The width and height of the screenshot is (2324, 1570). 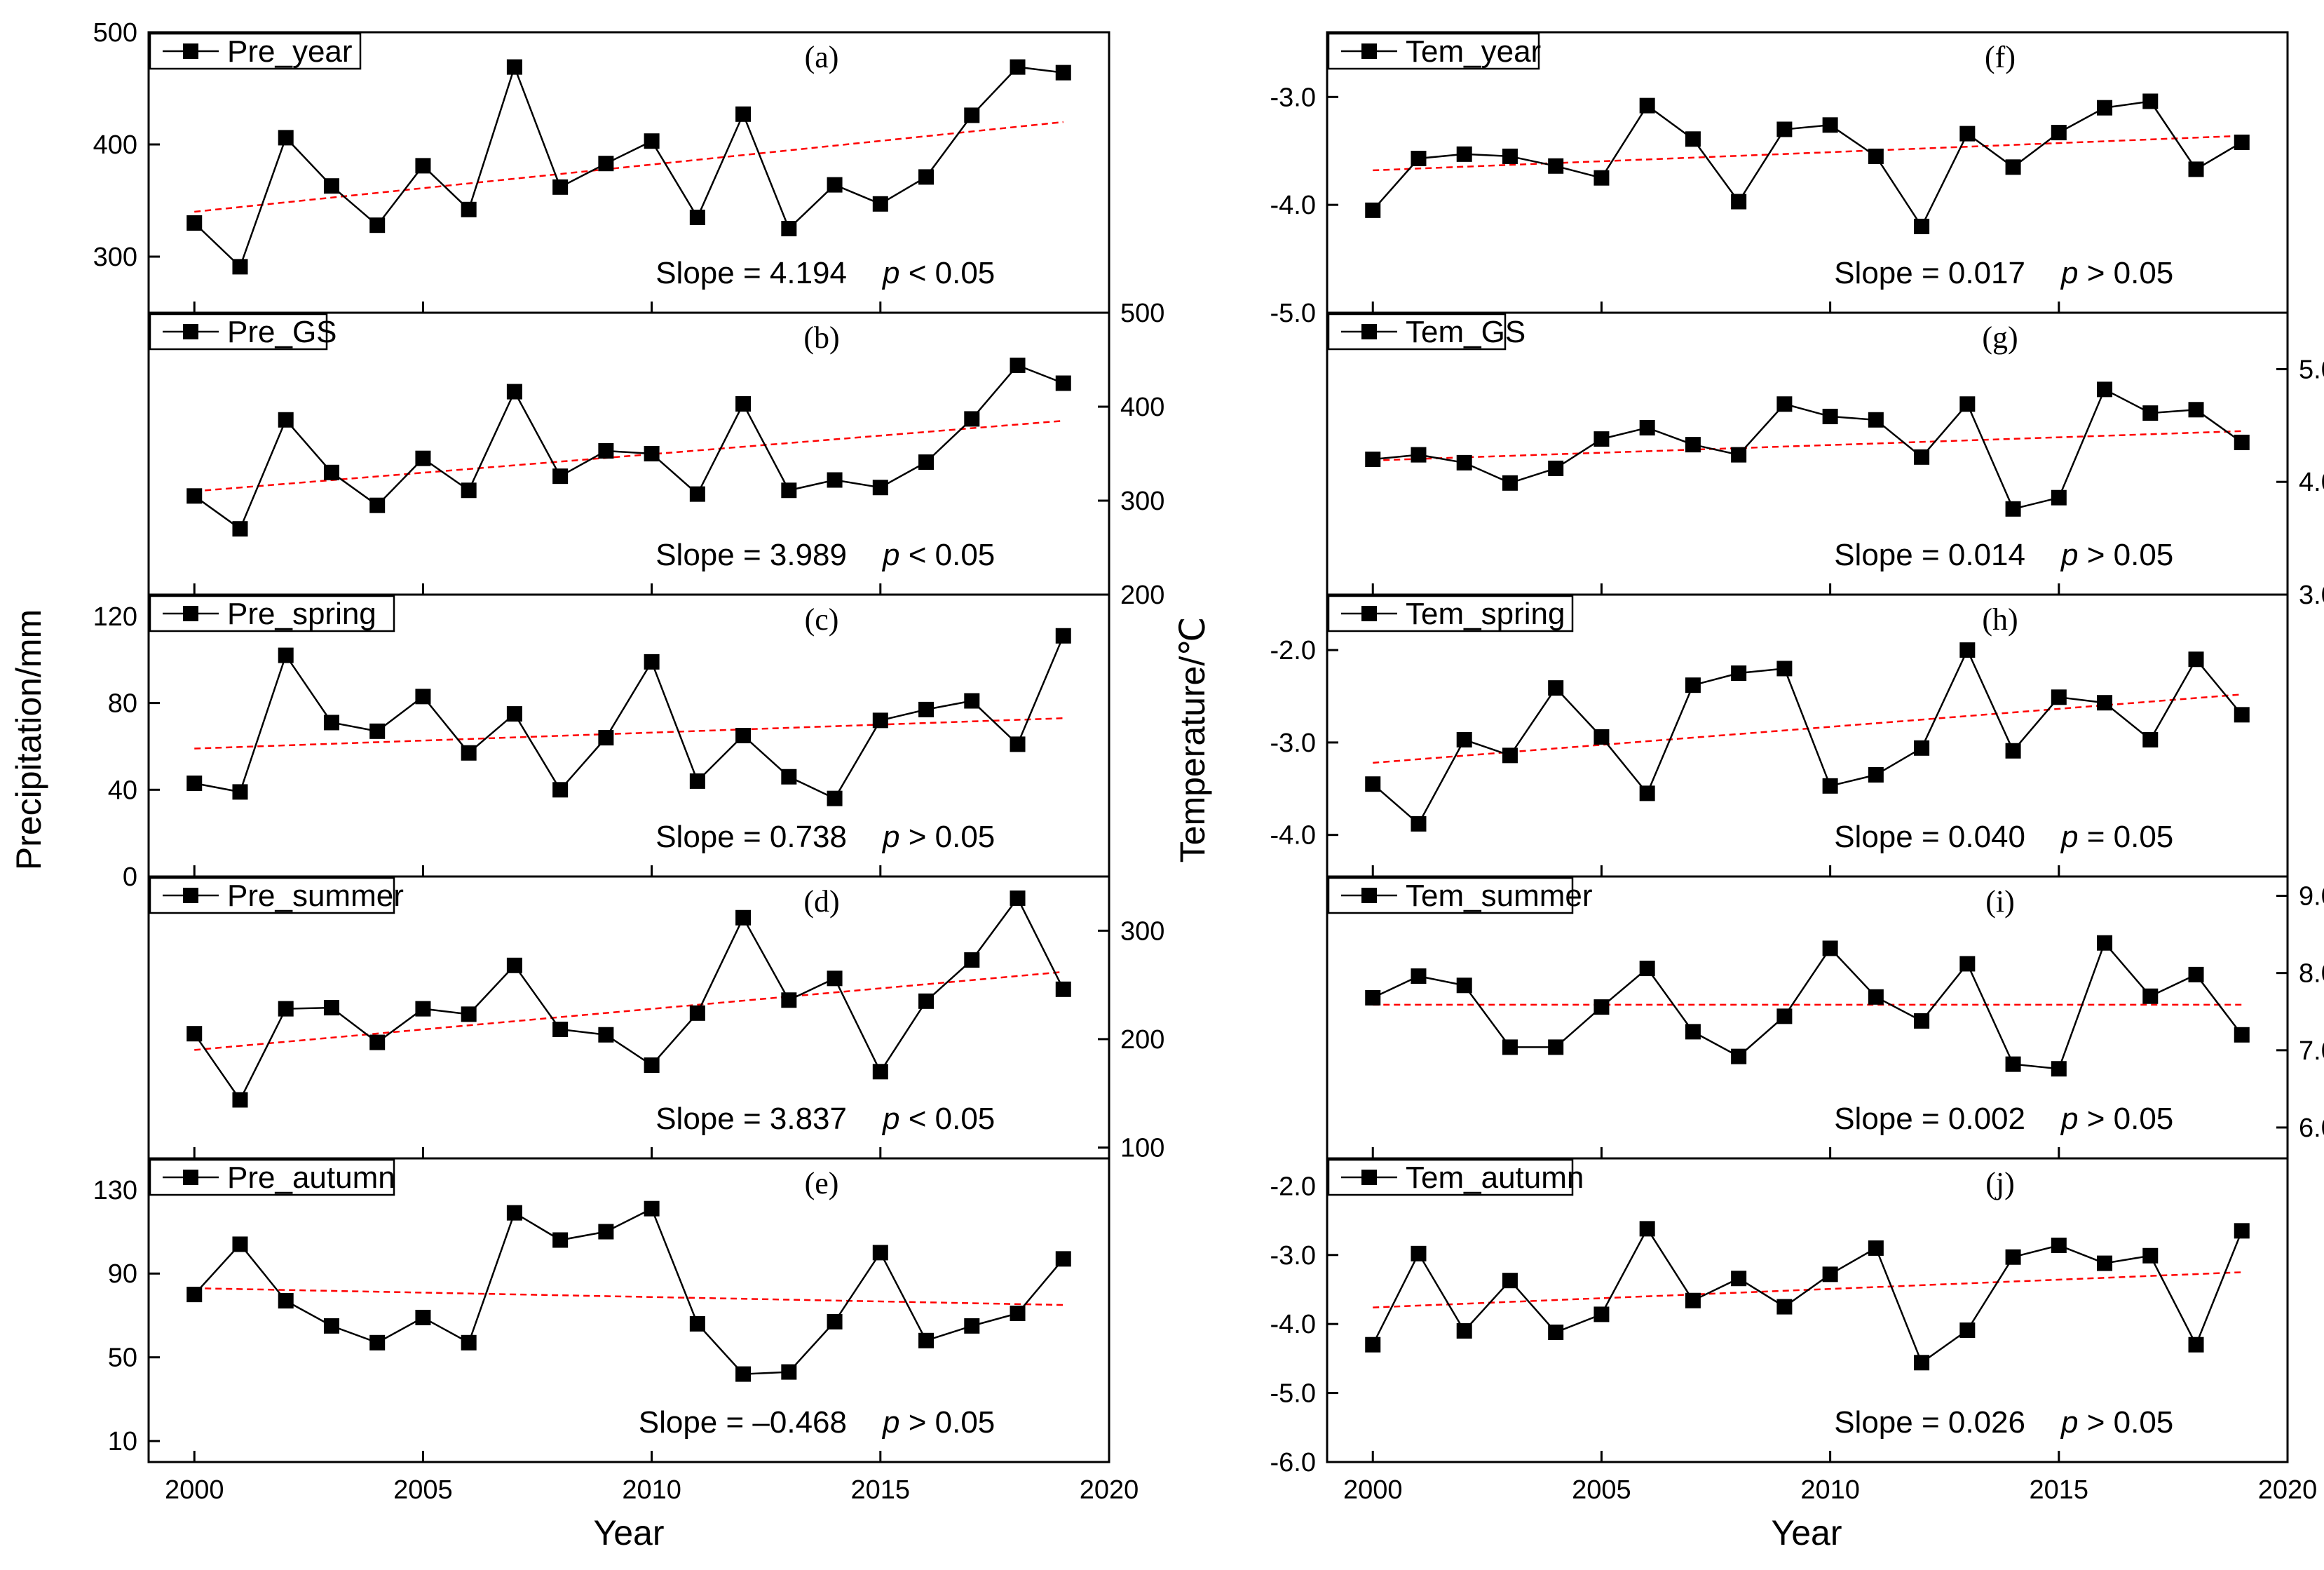 I want to click on panel-letter: (g), so click(x=2000, y=337).